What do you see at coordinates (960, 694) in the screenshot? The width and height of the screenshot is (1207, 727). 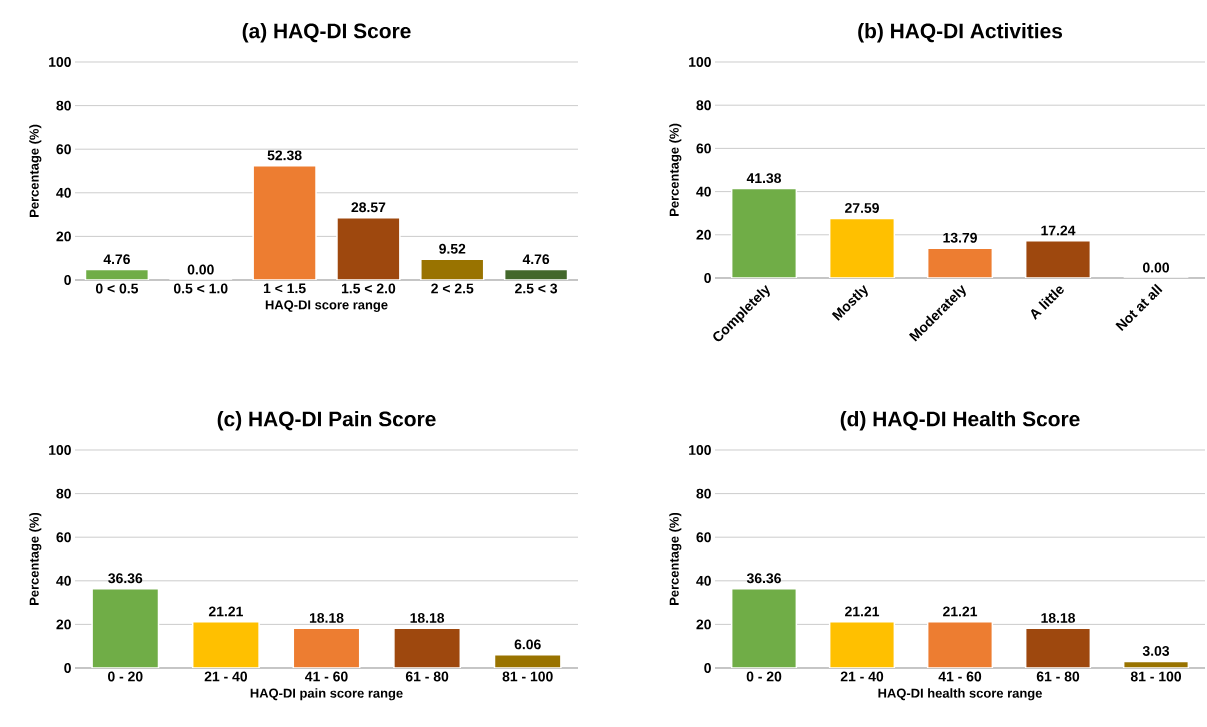 I see `x-axis-title: HAQ-DI health score range` at bounding box center [960, 694].